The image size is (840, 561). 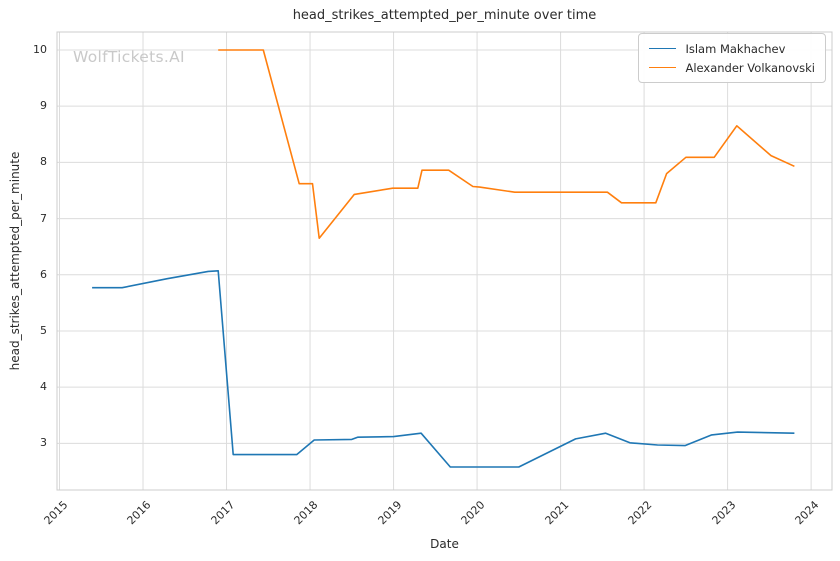 What do you see at coordinates (129, 57) in the screenshot?
I see `watermark: WolfTickets.AI` at bounding box center [129, 57].